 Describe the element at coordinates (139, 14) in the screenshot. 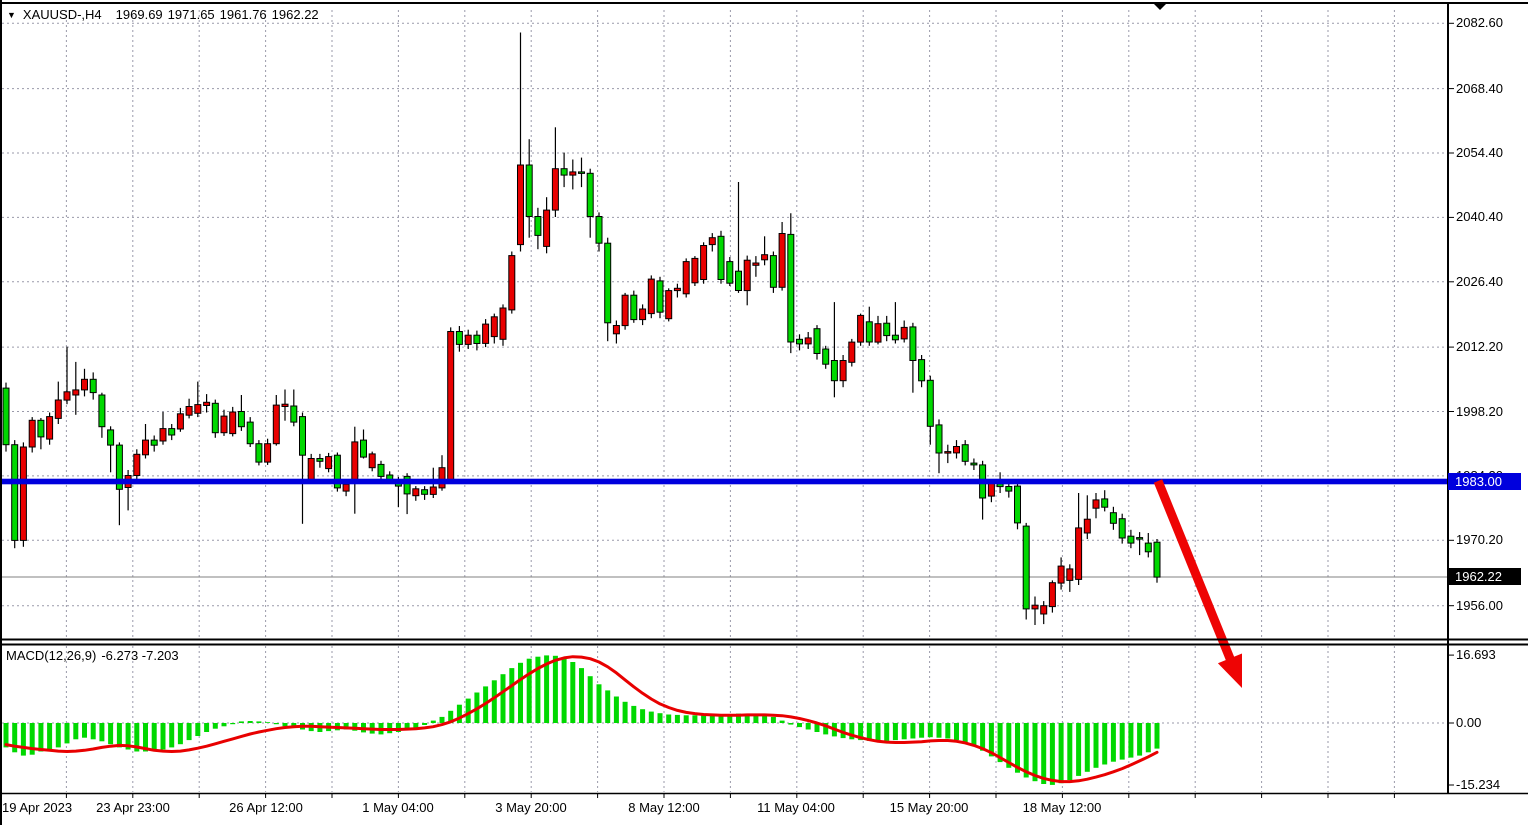

I see `quote-open: 1969.69` at that location.